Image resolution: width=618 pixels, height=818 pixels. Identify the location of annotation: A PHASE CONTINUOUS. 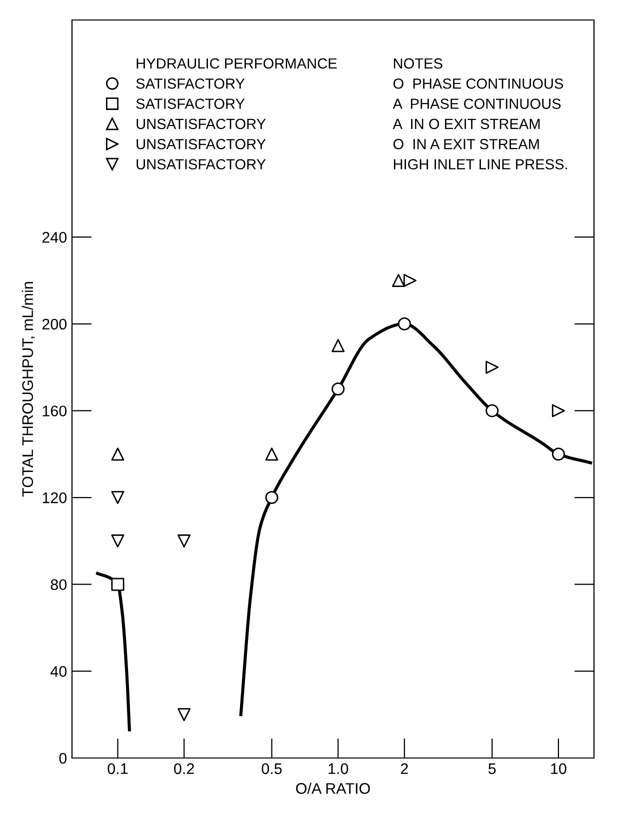
(476, 103).